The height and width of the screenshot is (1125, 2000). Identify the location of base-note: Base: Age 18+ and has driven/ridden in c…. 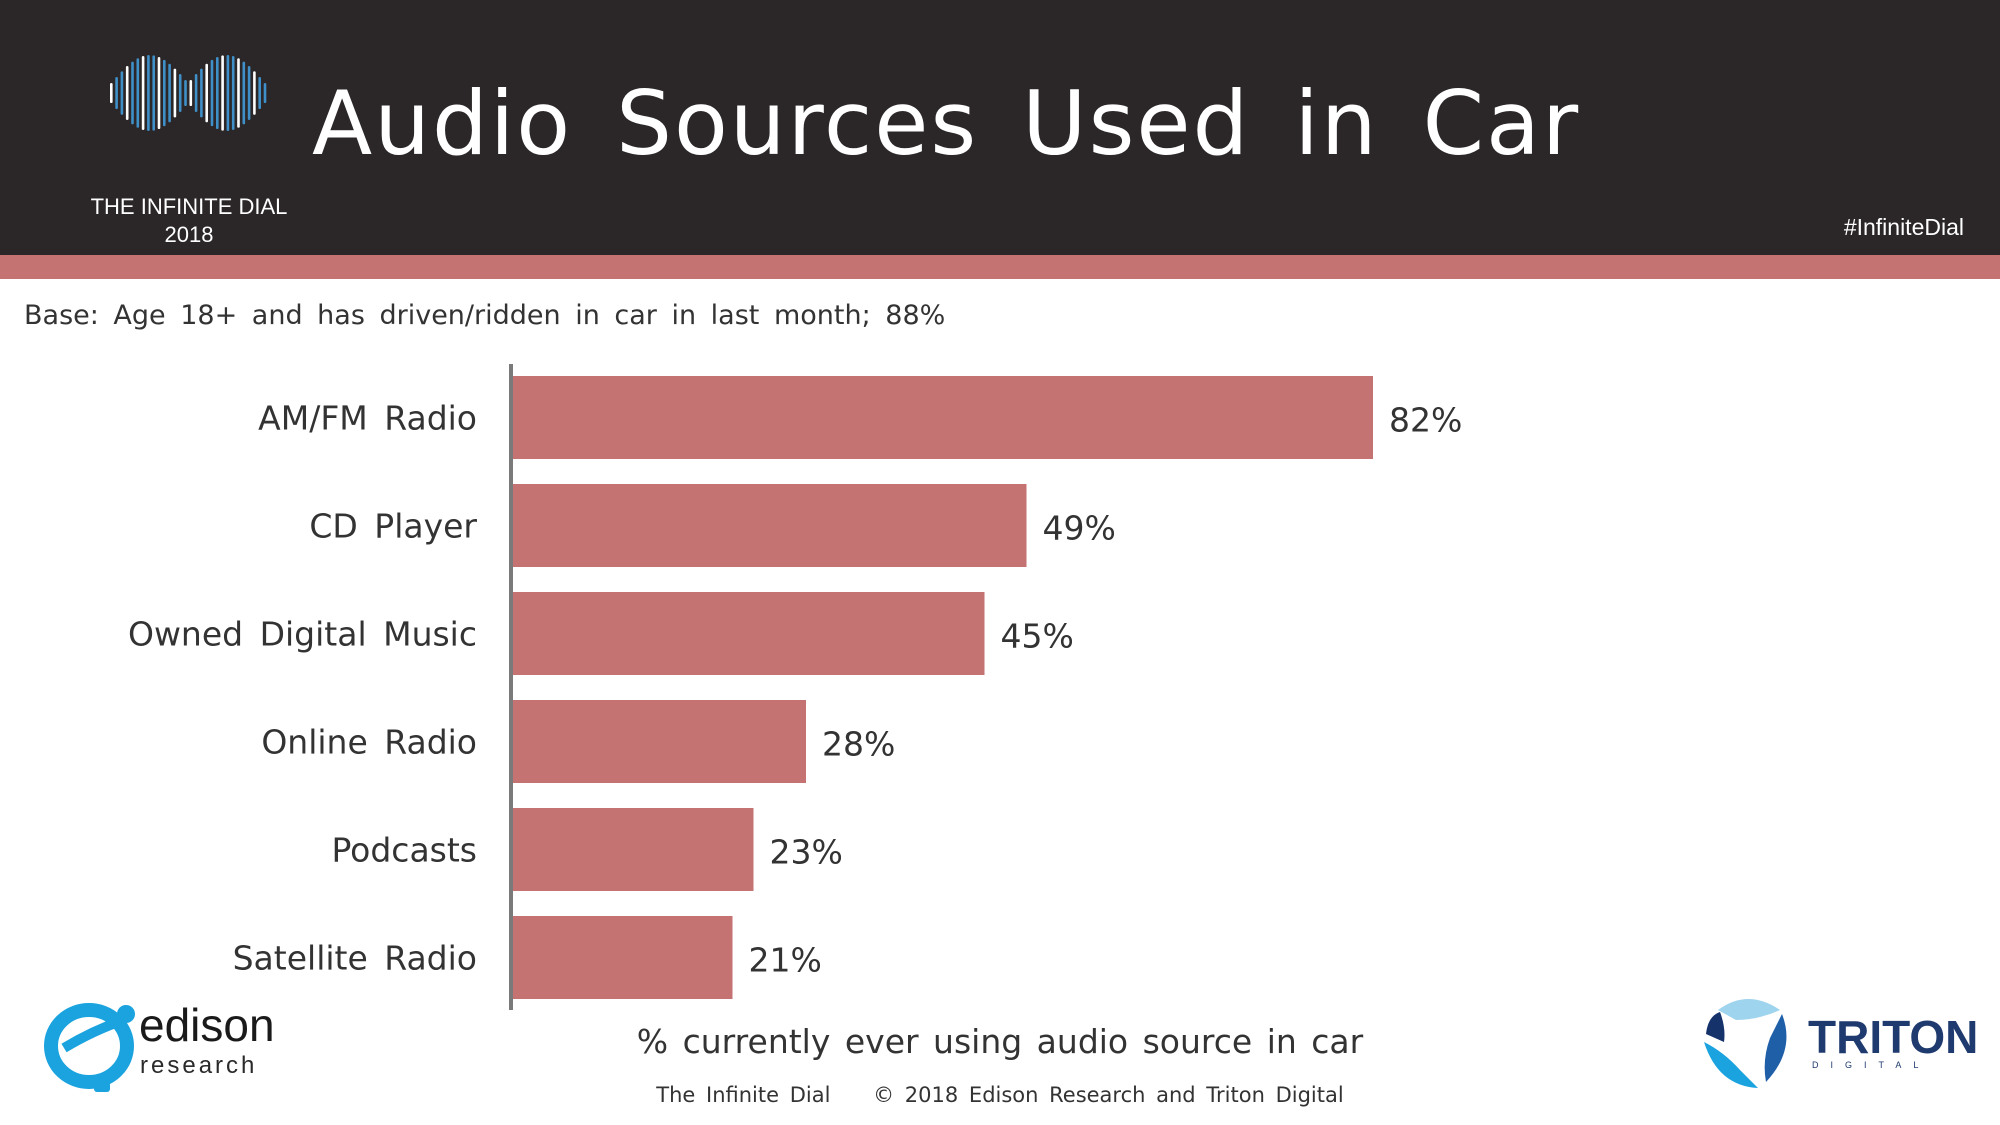
(485, 315).